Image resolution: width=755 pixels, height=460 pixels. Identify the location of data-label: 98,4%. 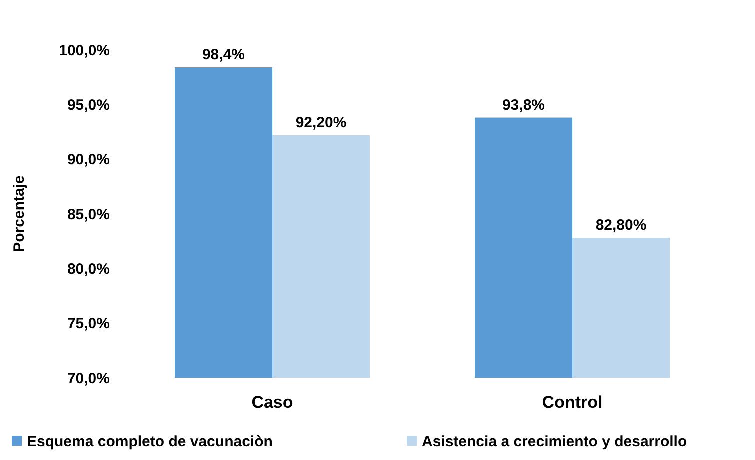
(224, 55).